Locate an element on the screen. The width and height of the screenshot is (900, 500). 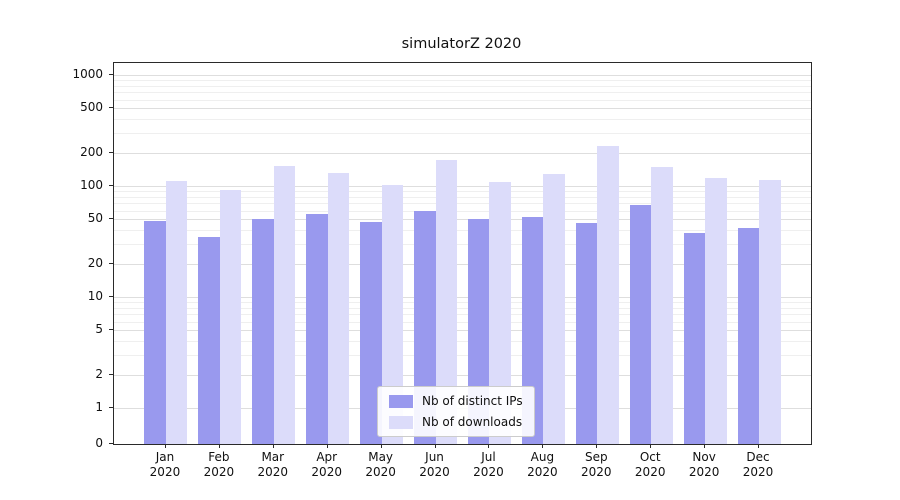
y-tick-label: 500 is located at coordinates (91, 107).